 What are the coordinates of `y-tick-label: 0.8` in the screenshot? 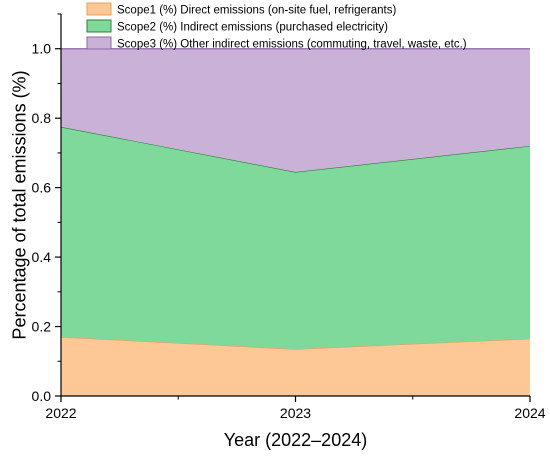 It's located at (42, 118).